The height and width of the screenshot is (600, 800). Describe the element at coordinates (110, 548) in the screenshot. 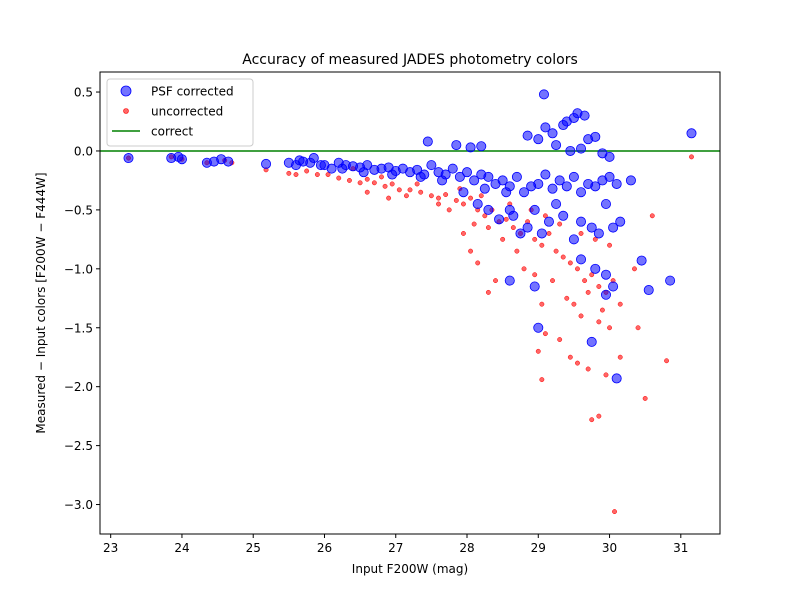

I see `x-tick-label-0: 23` at that location.